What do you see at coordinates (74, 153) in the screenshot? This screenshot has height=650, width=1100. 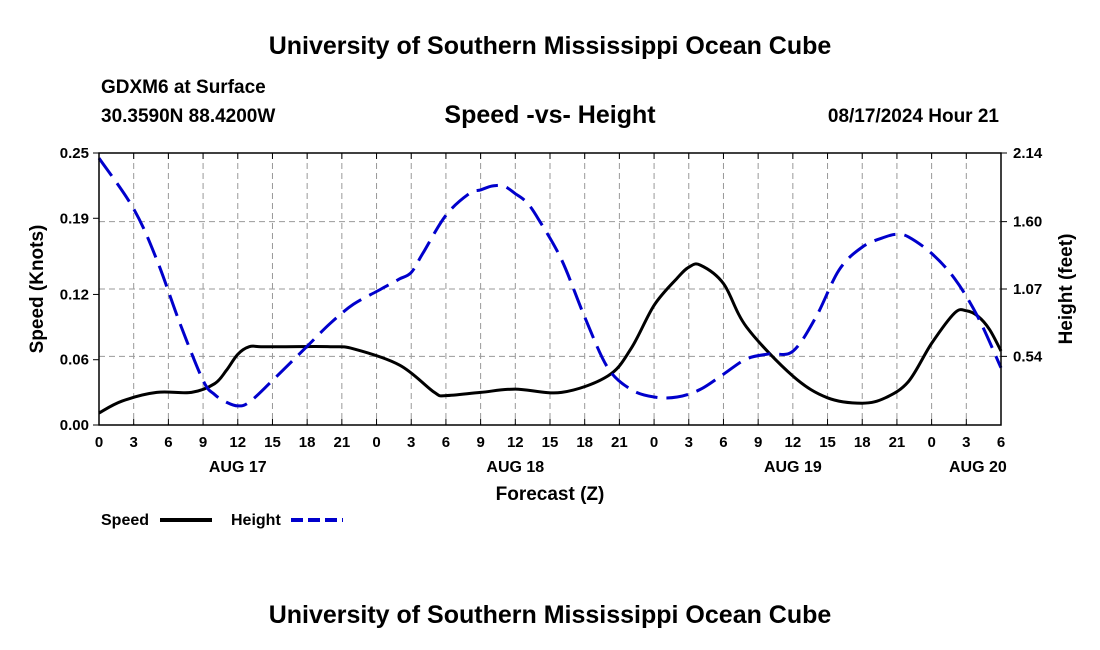 I see `y-left-tick-label: 0.25` at bounding box center [74, 153].